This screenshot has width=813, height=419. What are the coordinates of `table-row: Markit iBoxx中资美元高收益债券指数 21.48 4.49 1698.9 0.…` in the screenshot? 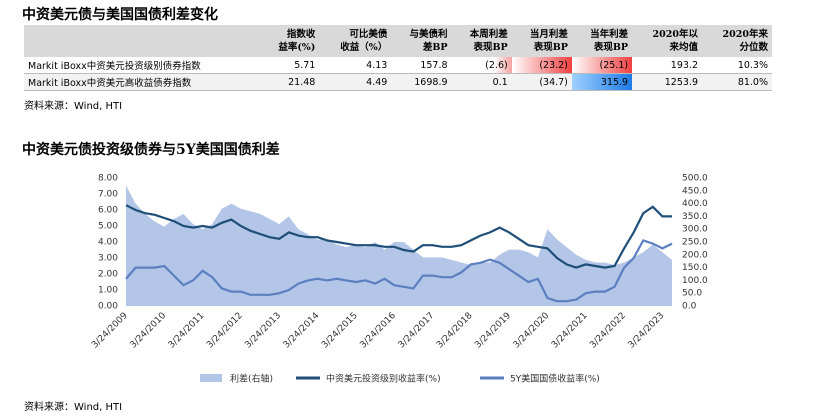 It's located at (398, 82).